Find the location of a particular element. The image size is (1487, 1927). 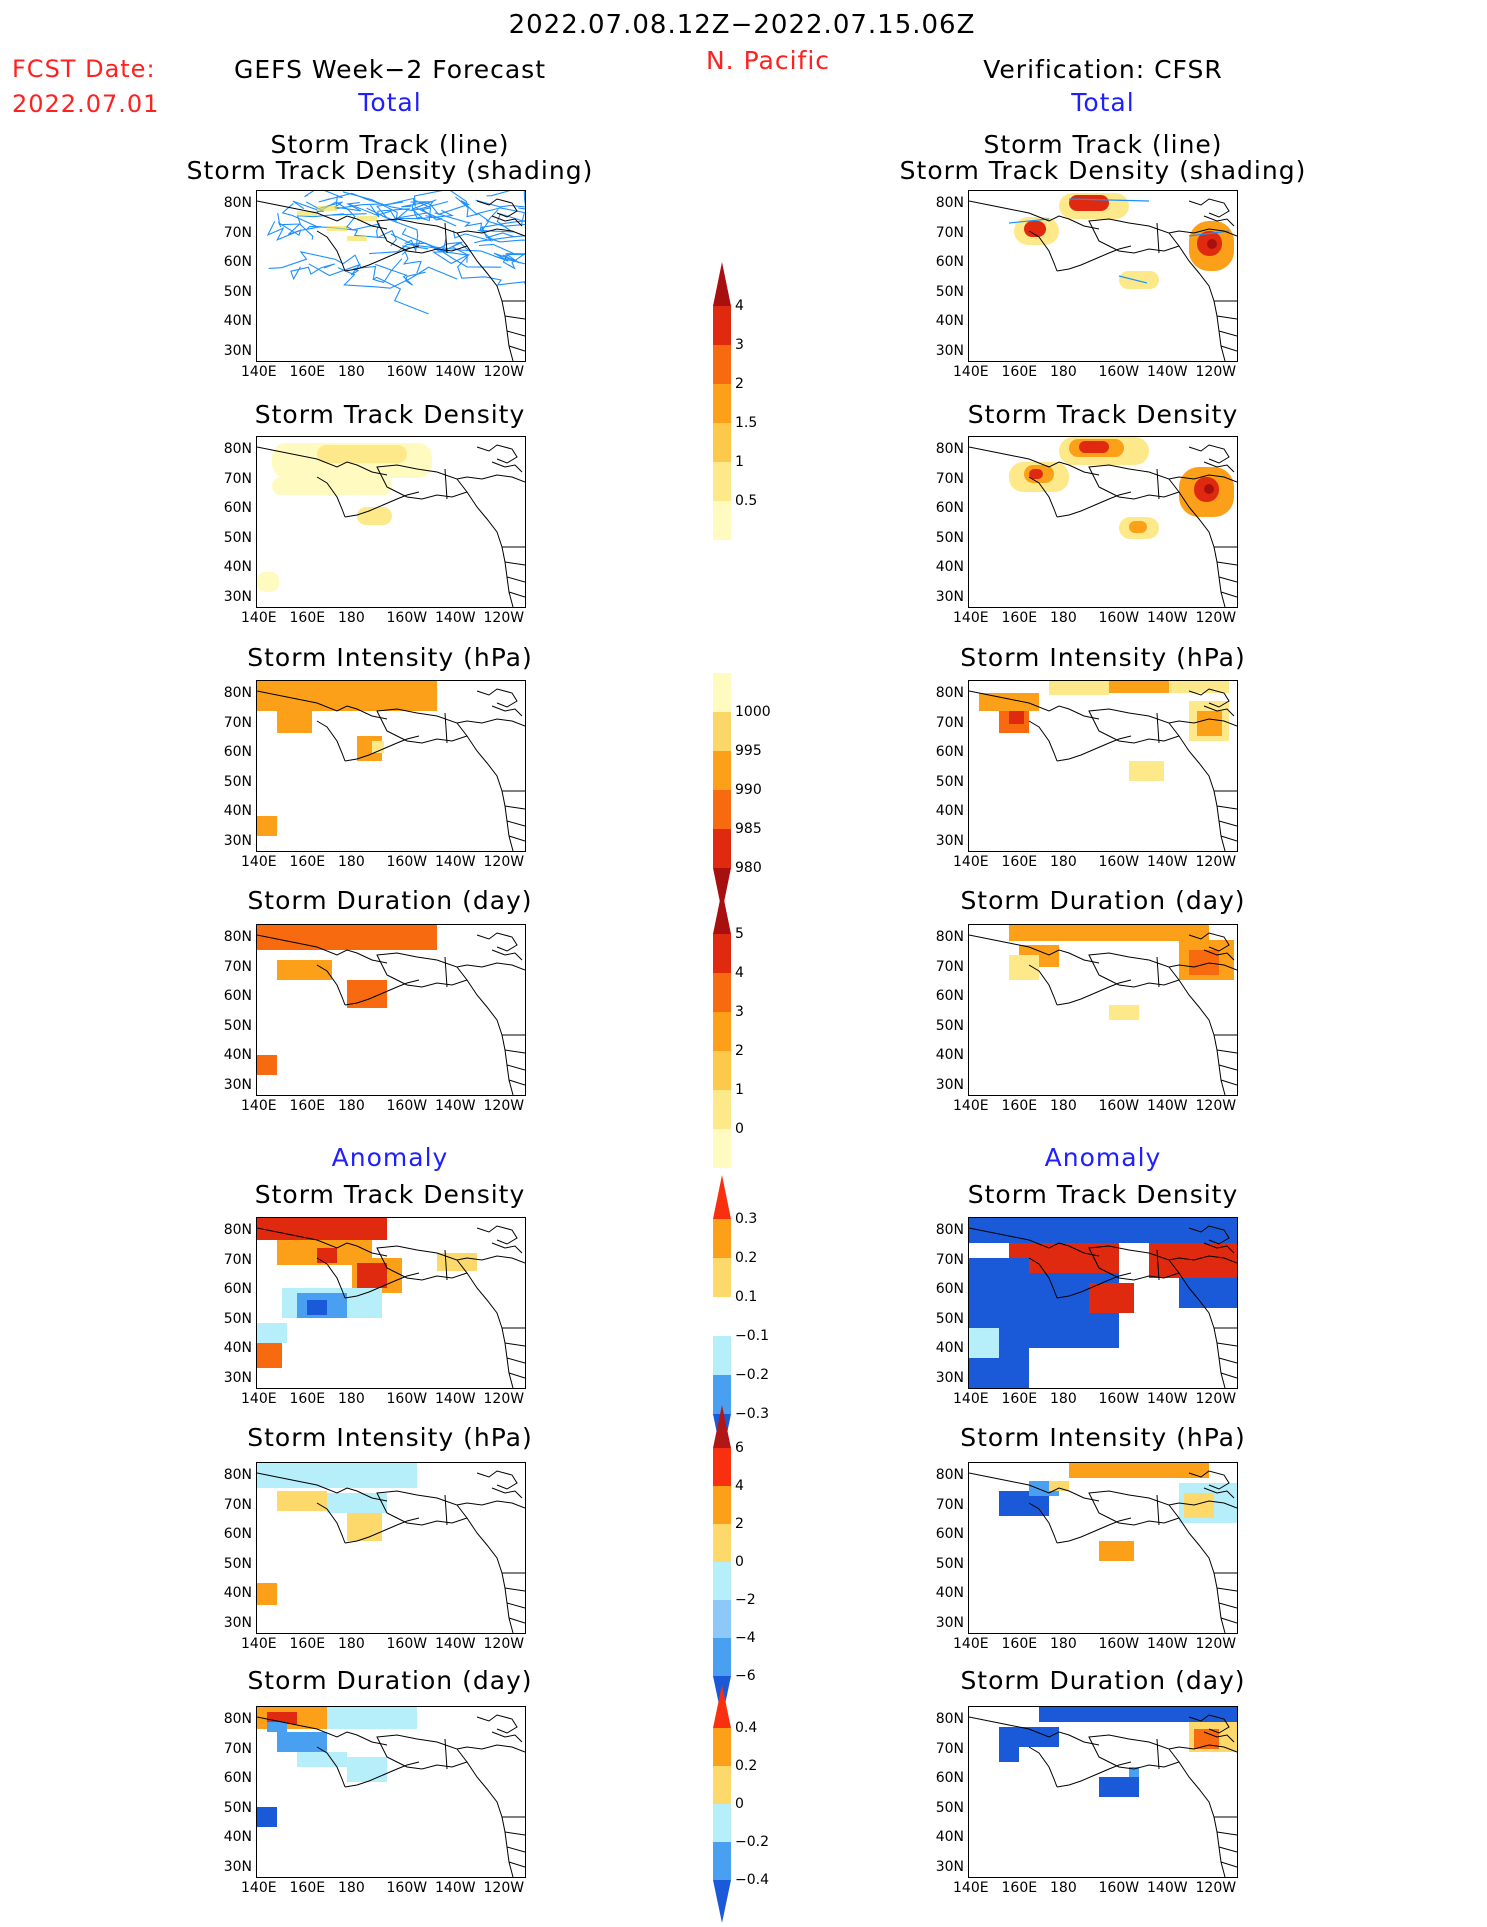

lat-label: 60N is located at coordinates (949, 1289).